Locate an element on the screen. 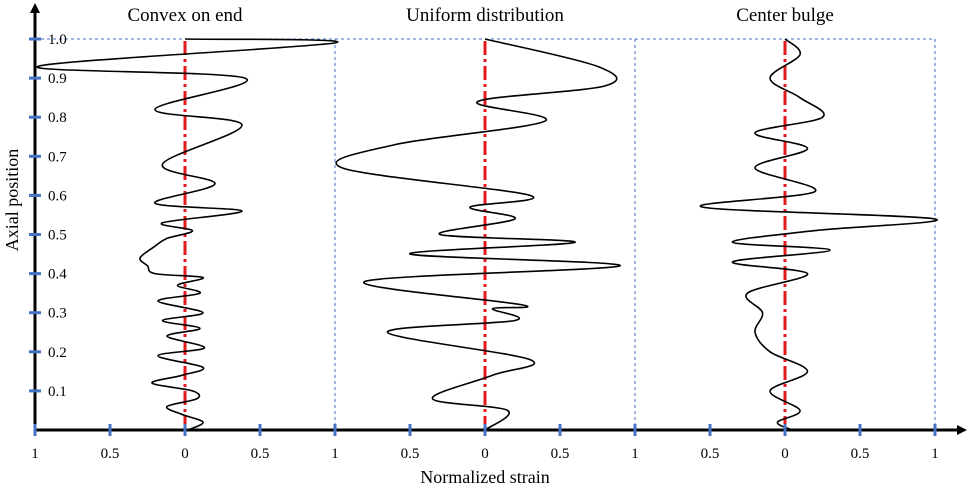  panel-title-1: Convex on end is located at coordinates (185, 15).